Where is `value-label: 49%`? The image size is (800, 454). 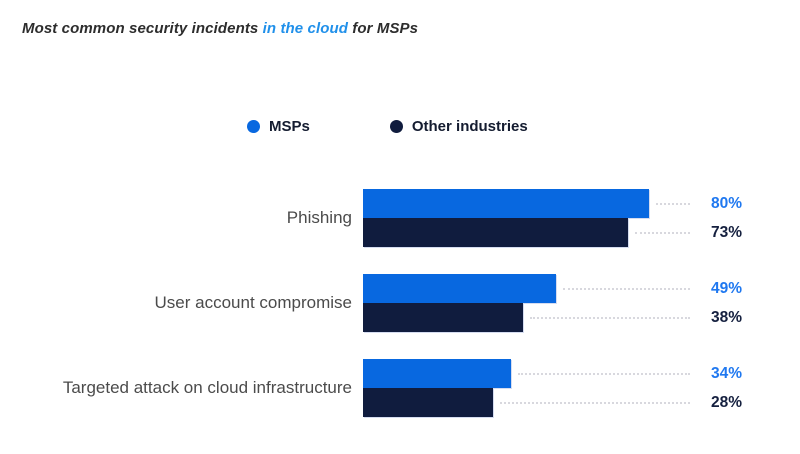
value-label: 49% is located at coordinates (726, 288).